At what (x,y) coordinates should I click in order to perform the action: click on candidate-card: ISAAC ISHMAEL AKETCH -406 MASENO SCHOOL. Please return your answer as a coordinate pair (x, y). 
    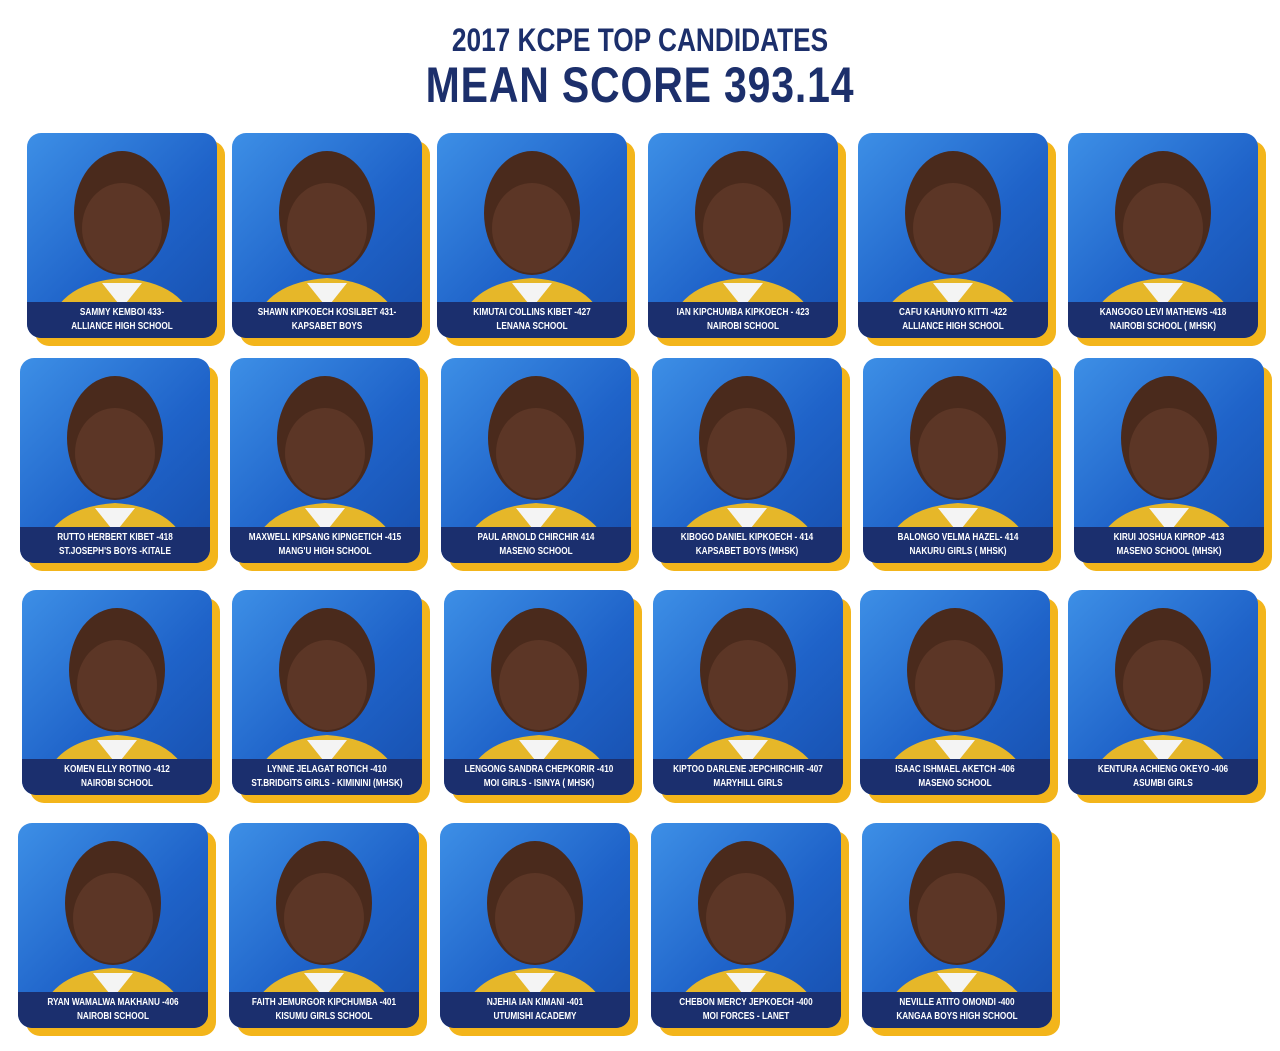
    Looking at the image, I should click on (959, 696).